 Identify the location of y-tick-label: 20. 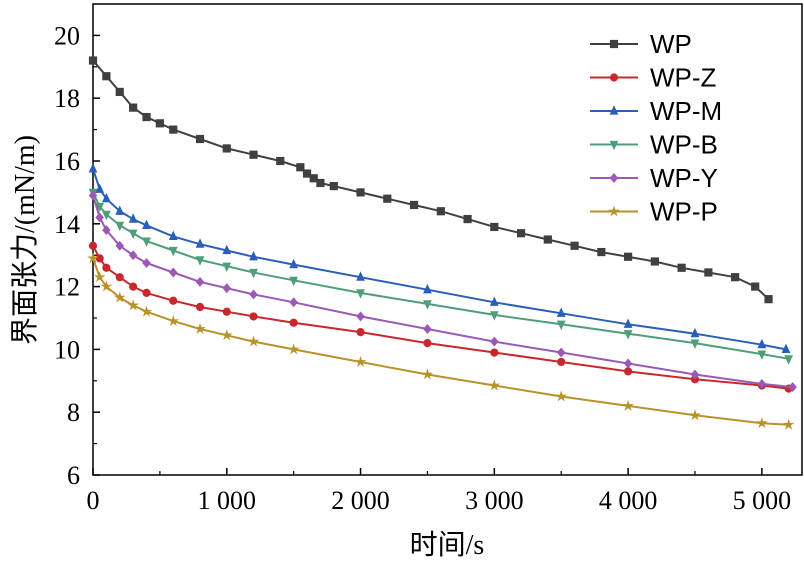
(67, 35).